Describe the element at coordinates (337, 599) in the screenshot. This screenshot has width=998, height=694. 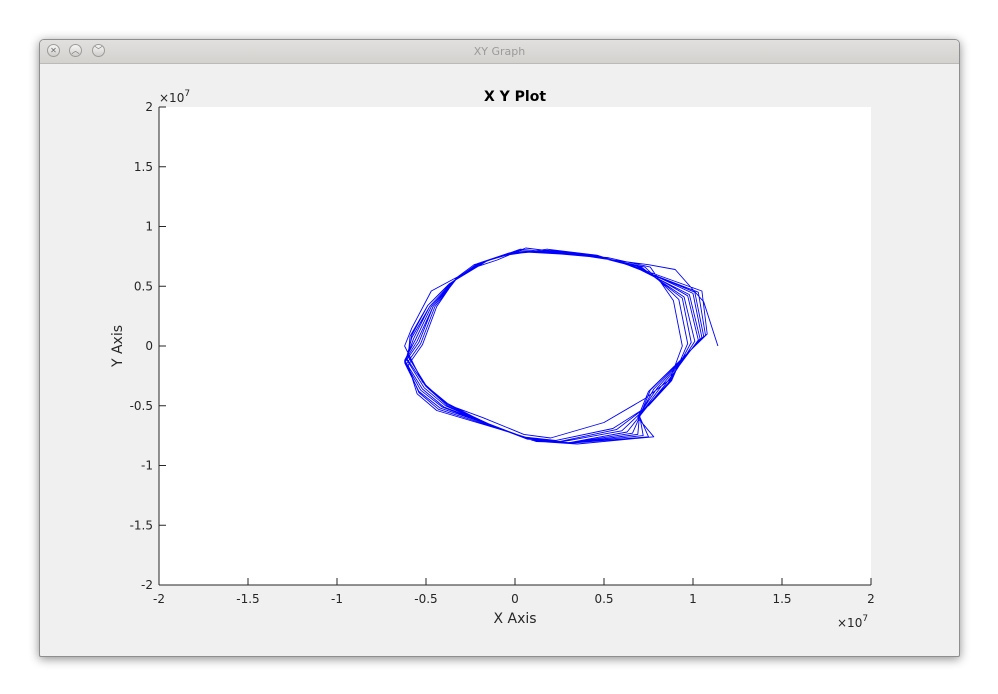
I see `x-tick-label: -1` at that location.